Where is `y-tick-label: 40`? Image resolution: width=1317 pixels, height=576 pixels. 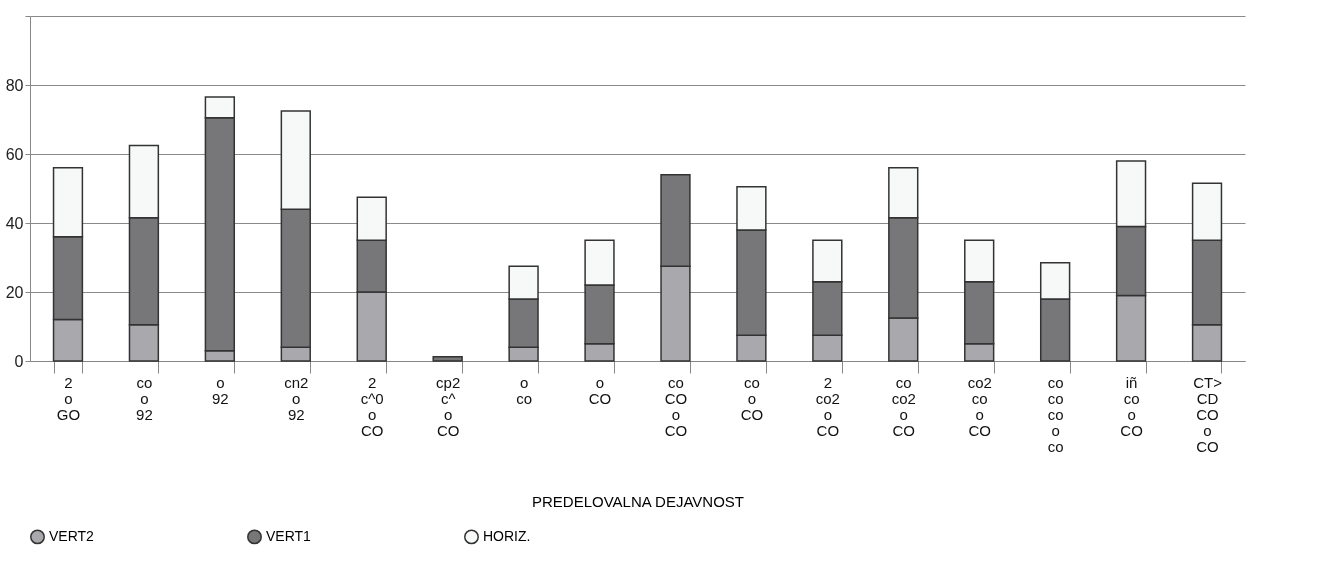 y-tick-label: 40 is located at coordinates (14, 223).